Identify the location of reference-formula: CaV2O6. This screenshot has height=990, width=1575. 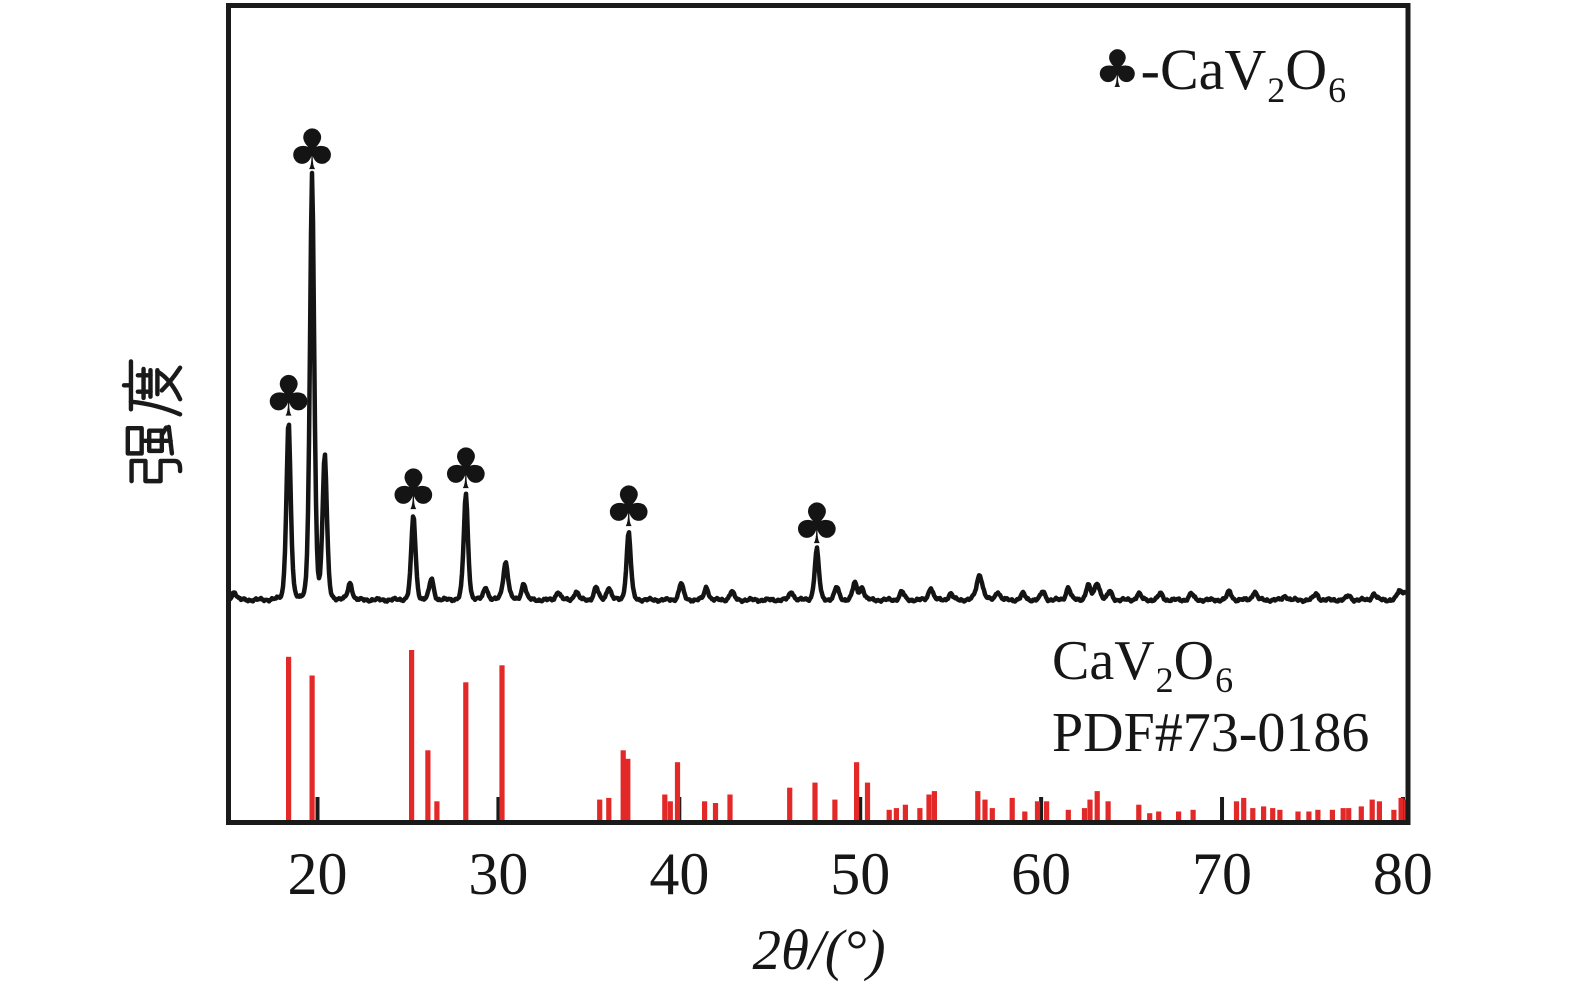
(1143, 665).